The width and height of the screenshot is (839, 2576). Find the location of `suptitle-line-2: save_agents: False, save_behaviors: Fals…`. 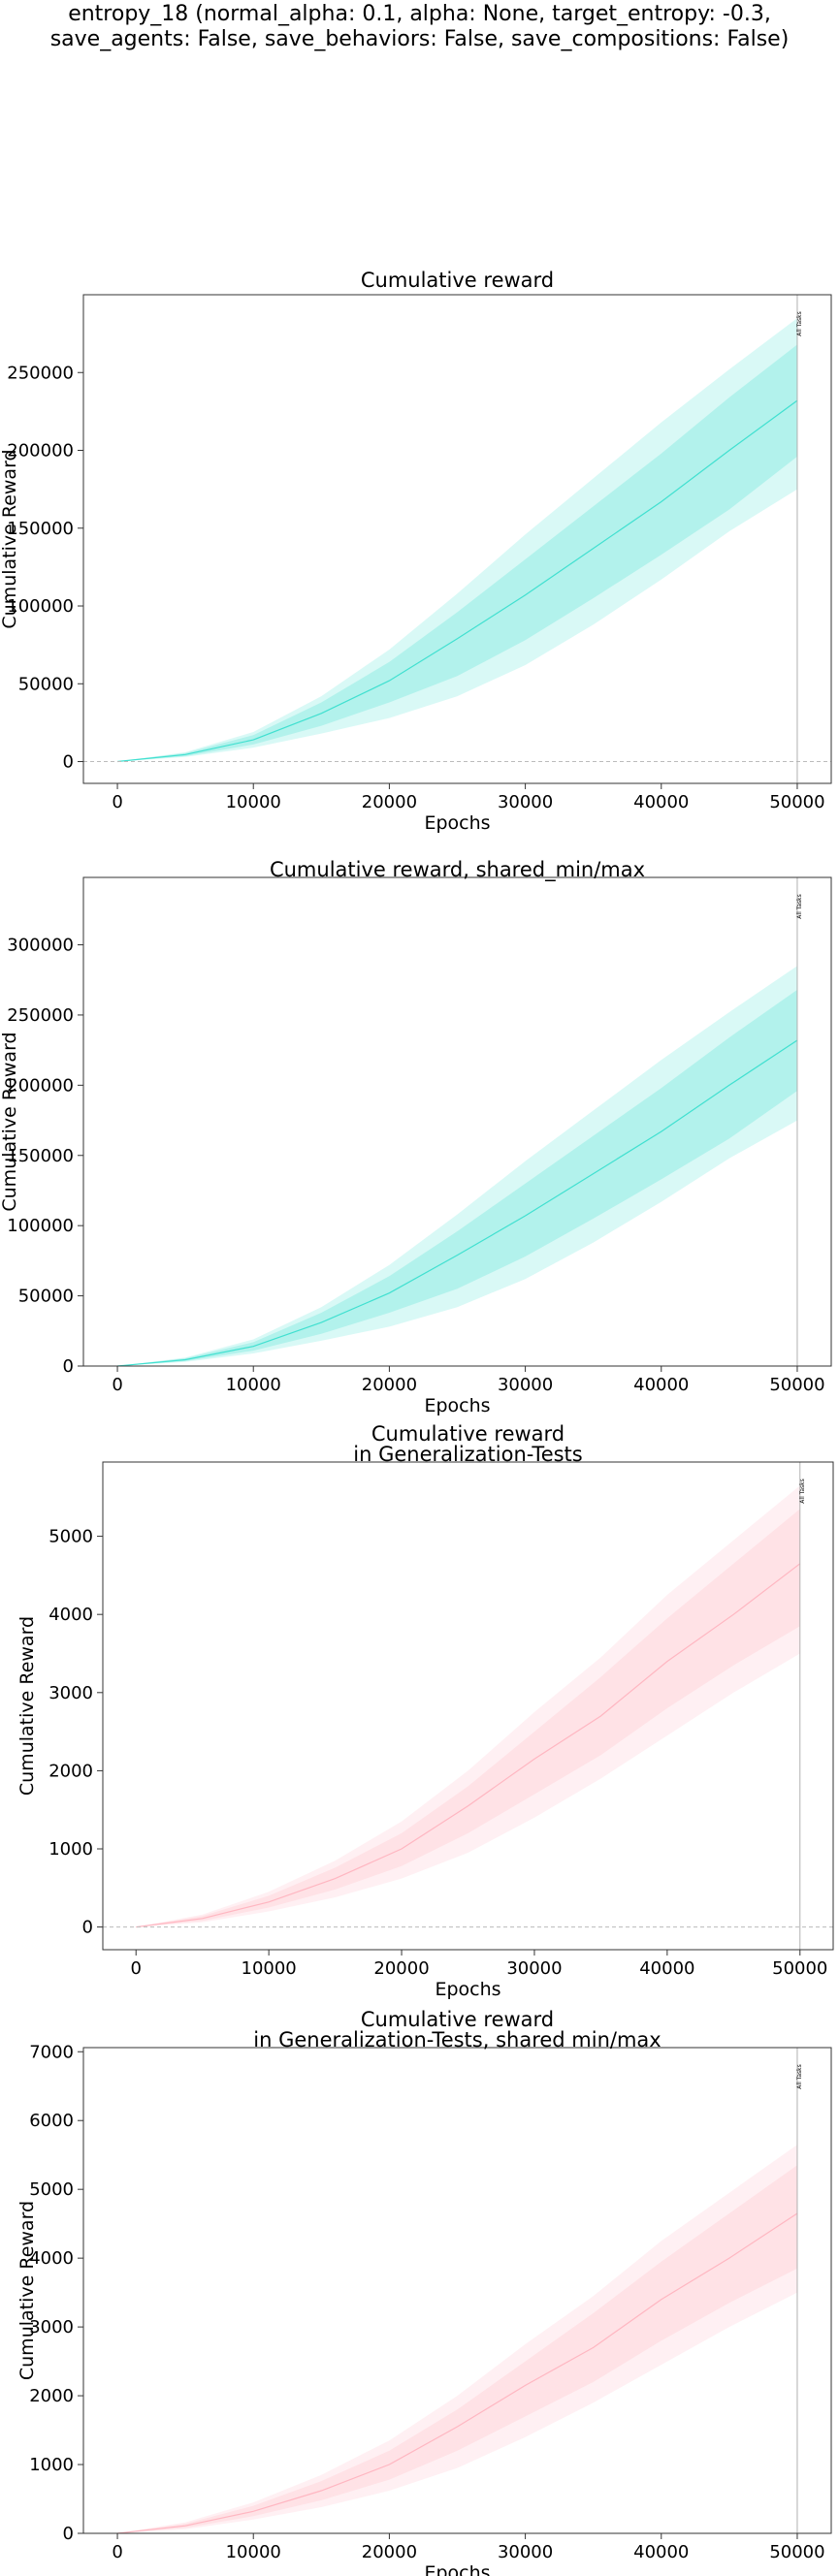

suptitle-line-2: save_agents: False, save_behaviors: Fals… is located at coordinates (419, 39).